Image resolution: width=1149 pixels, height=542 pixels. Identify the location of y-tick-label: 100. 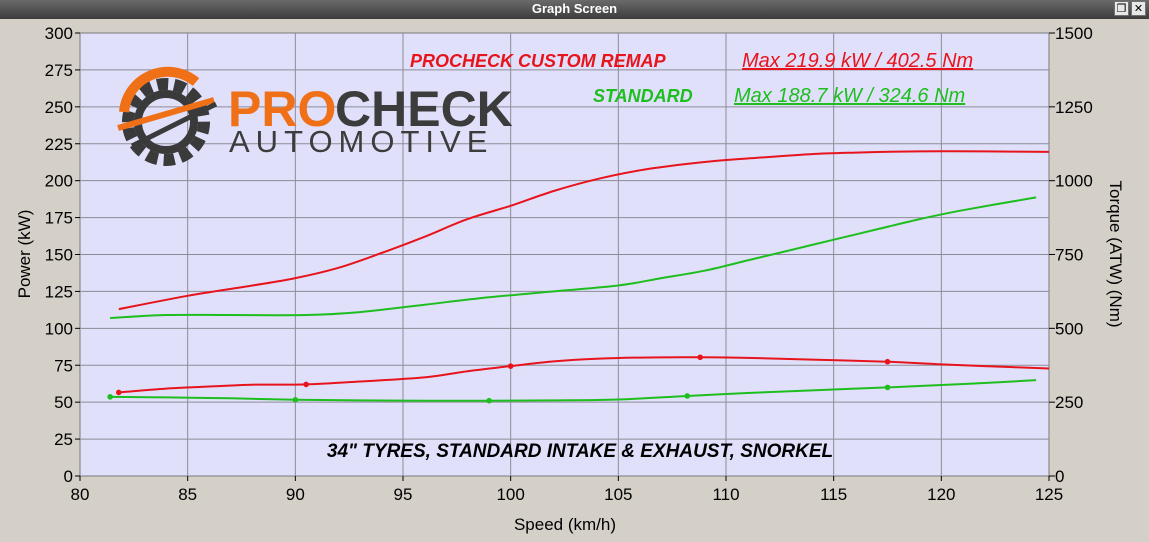
(59, 328).